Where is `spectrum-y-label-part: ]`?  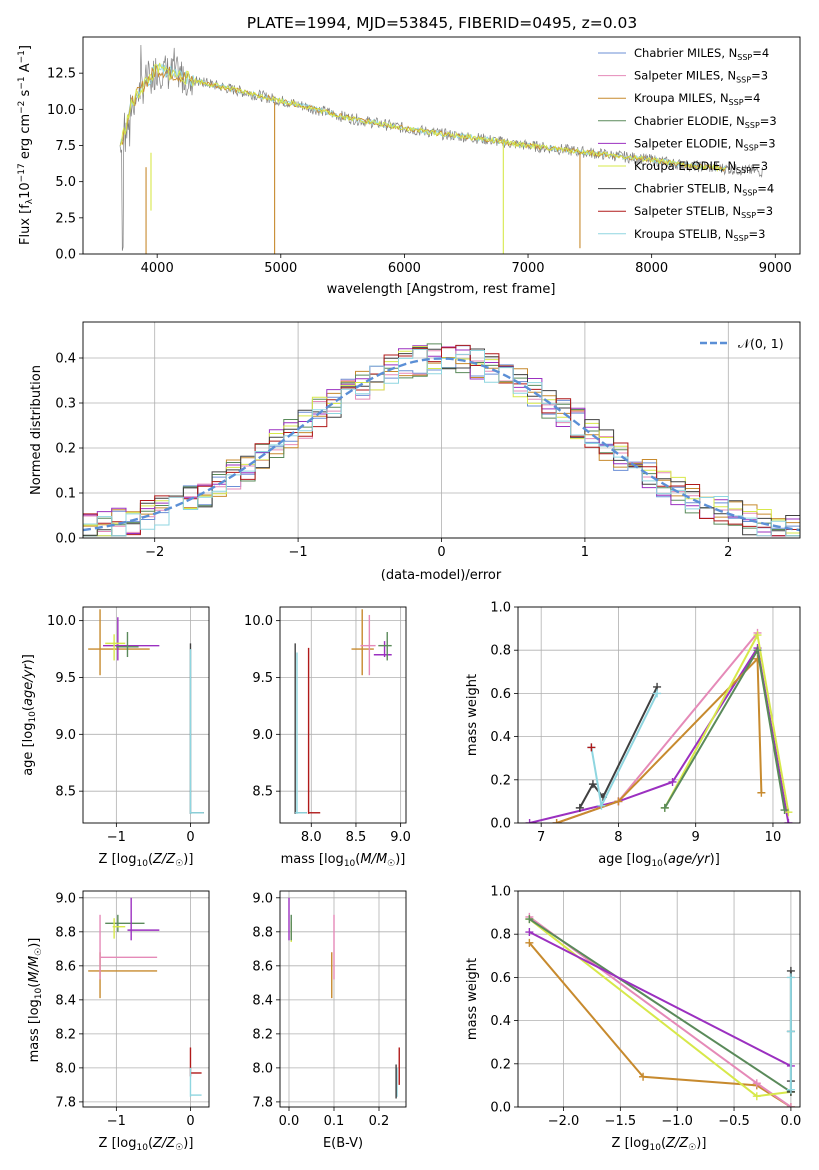 spectrum-y-label-part: ] is located at coordinates (25, 47).